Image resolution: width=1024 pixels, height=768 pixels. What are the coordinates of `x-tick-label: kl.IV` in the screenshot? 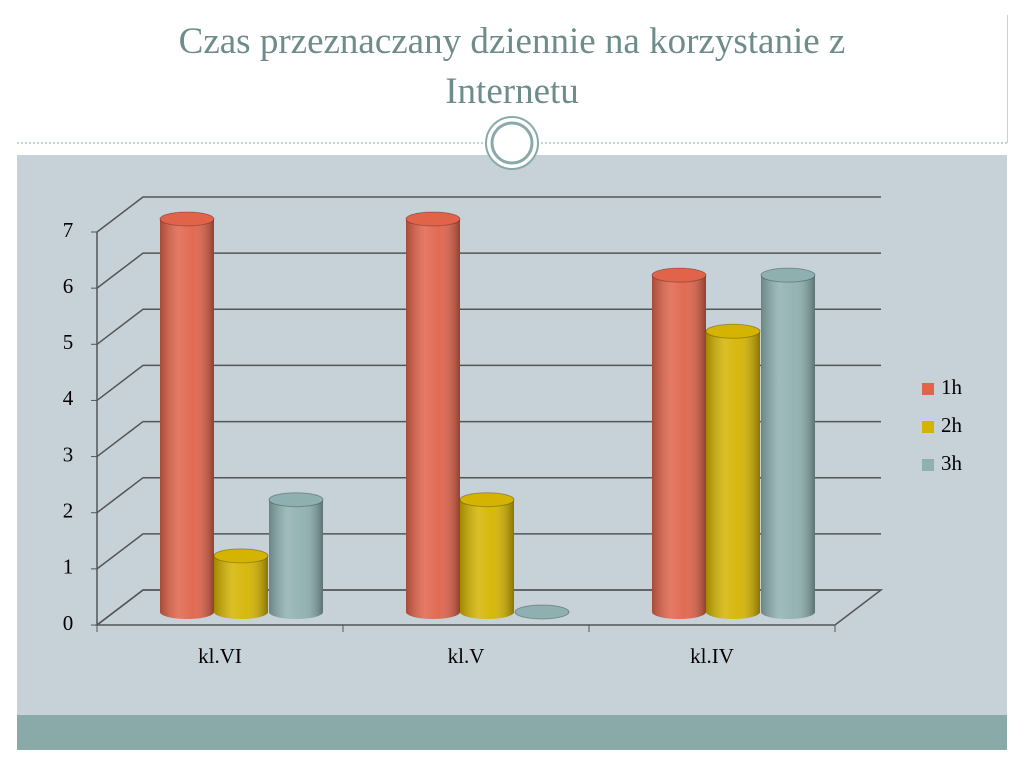 It's located at (712, 656).